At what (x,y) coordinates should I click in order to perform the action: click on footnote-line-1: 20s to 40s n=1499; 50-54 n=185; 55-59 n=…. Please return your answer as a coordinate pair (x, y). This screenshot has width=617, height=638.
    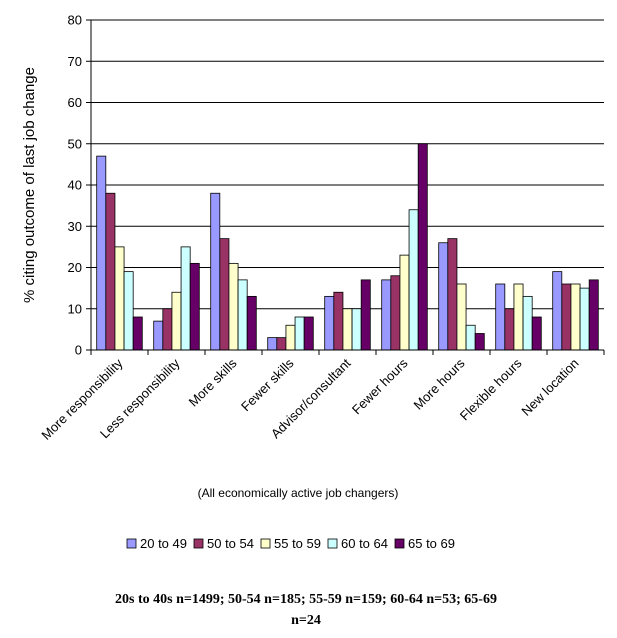
    Looking at the image, I should click on (306, 599).